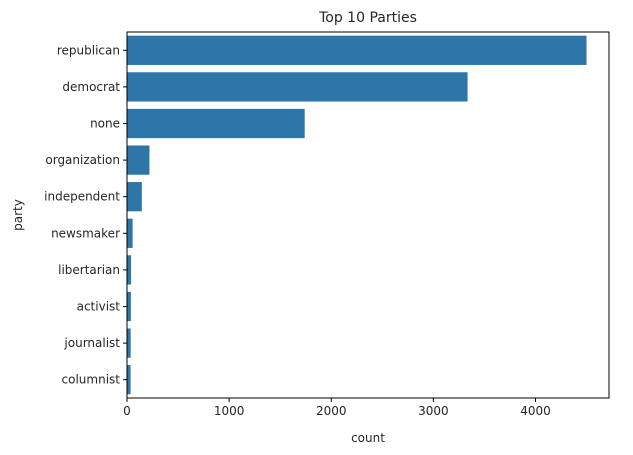 The height and width of the screenshot is (455, 633). I want to click on bar-republican, so click(357, 50).